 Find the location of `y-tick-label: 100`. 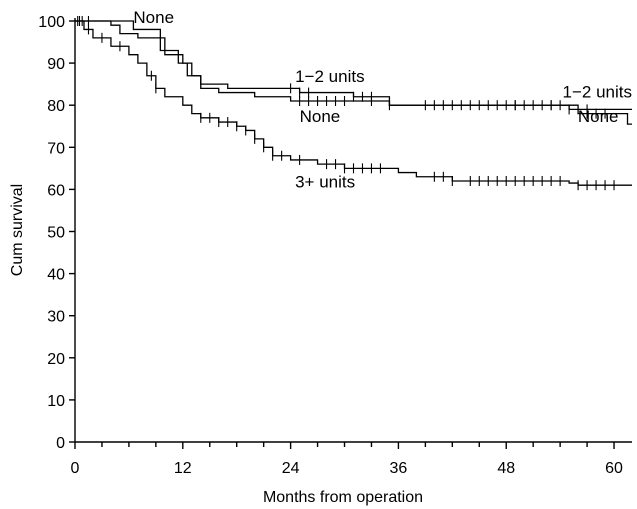

y-tick-label: 100 is located at coordinates (51, 22).